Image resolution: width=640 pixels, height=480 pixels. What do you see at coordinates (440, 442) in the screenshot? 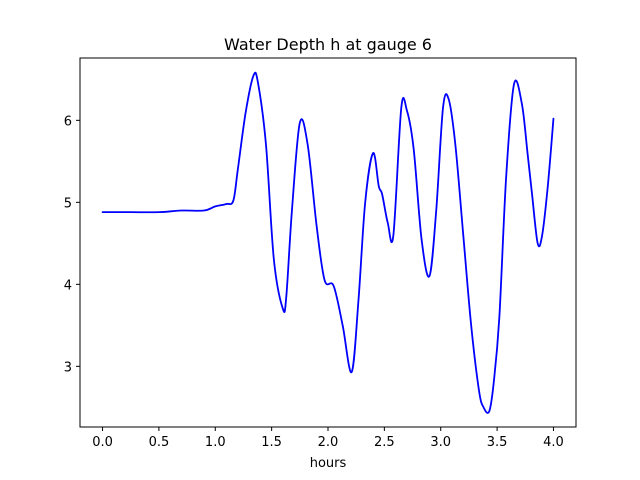
I see `x-tick-label: 3.0` at bounding box center [440, 442].